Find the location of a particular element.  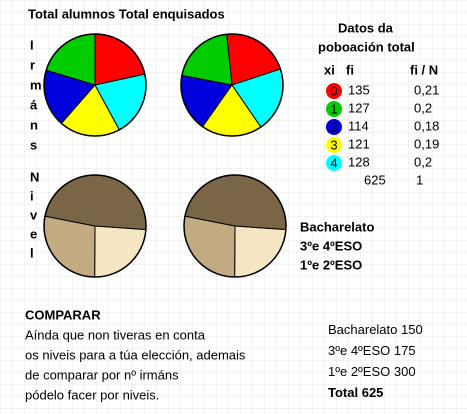

level-number: 150 is located at coordinates (412, 329).